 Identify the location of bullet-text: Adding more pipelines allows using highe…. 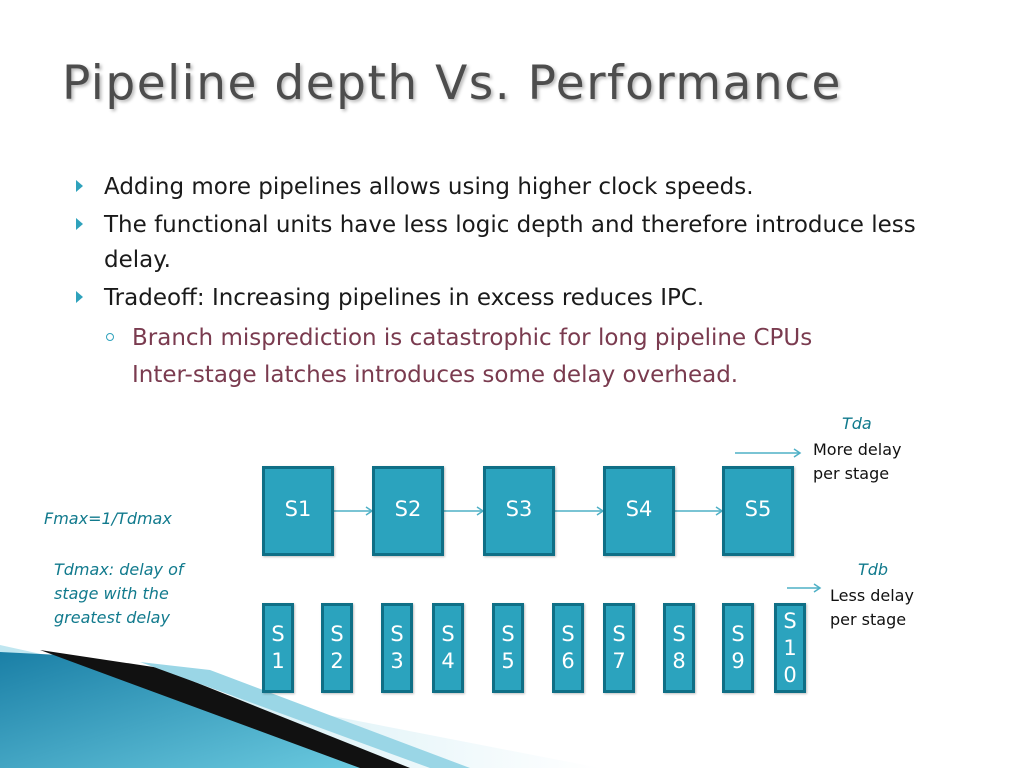
(429, 187).